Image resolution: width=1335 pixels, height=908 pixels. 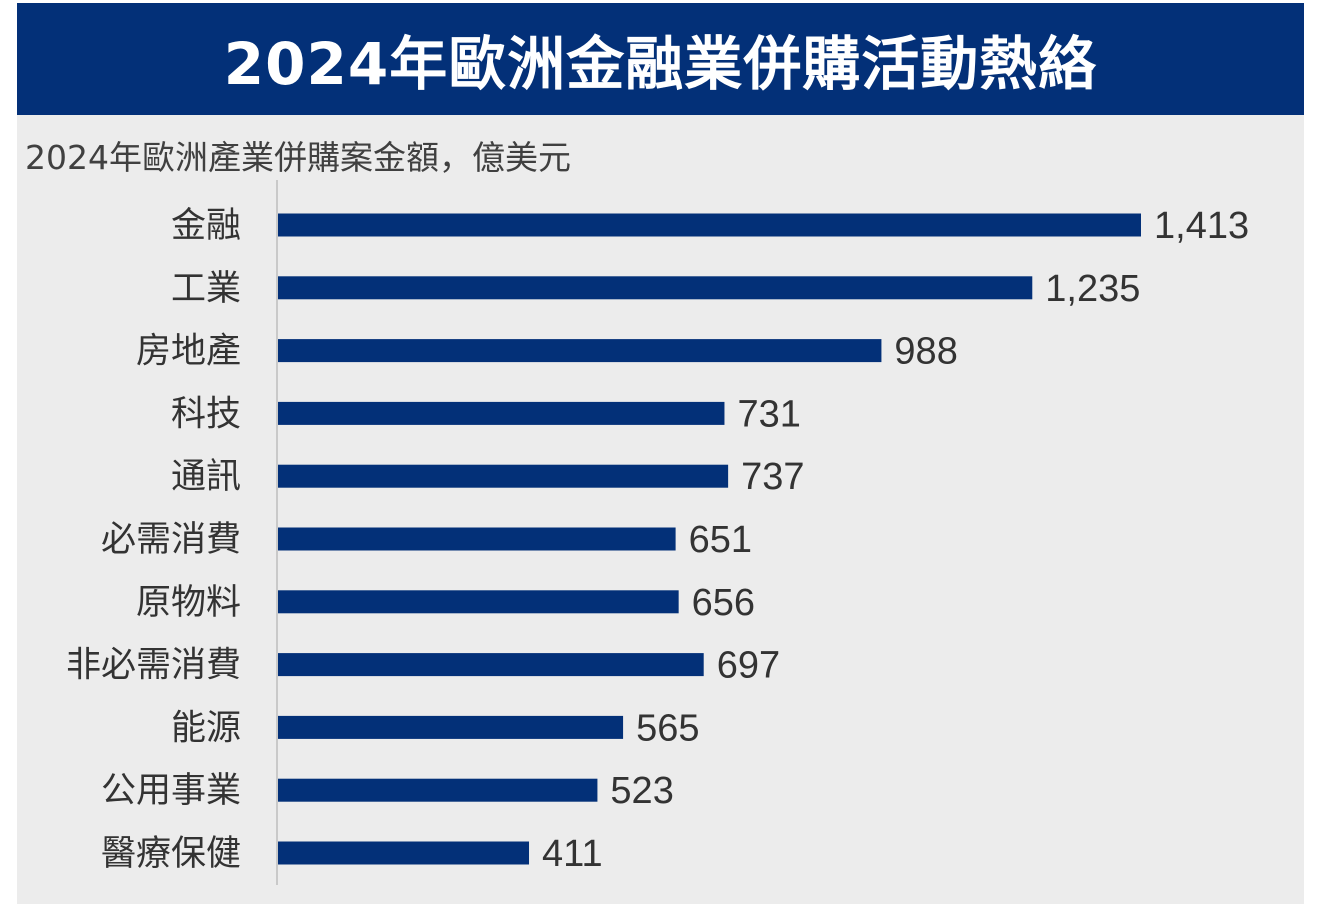 What do you see at coordinates (720, 540) in the screenshot?
I see `value-label: 651` at bounding box center [720, 540].